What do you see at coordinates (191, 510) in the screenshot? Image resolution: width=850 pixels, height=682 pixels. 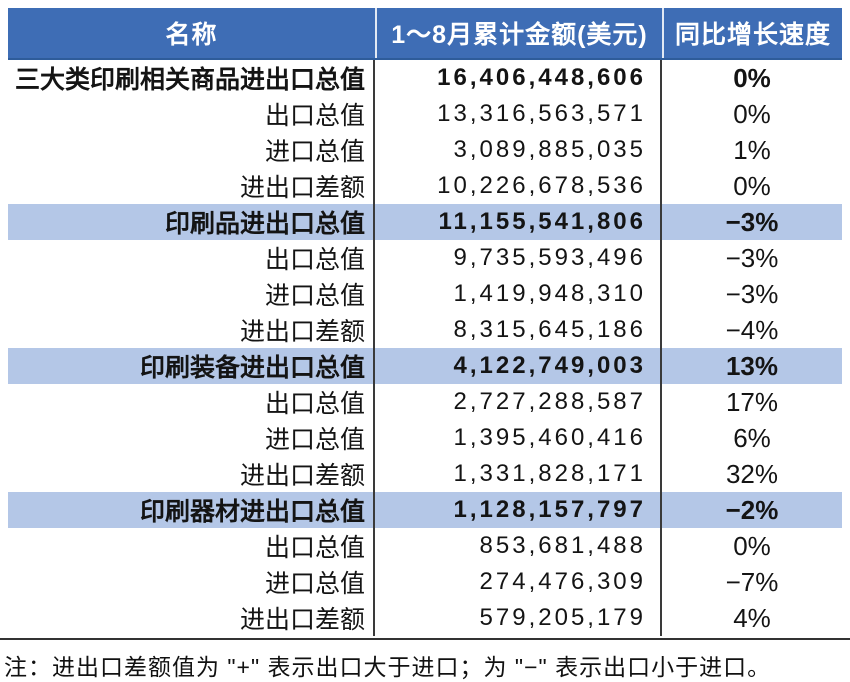 I see `row-name-cell: 印刷器材进出口总值` at bounding box center [191, 510].